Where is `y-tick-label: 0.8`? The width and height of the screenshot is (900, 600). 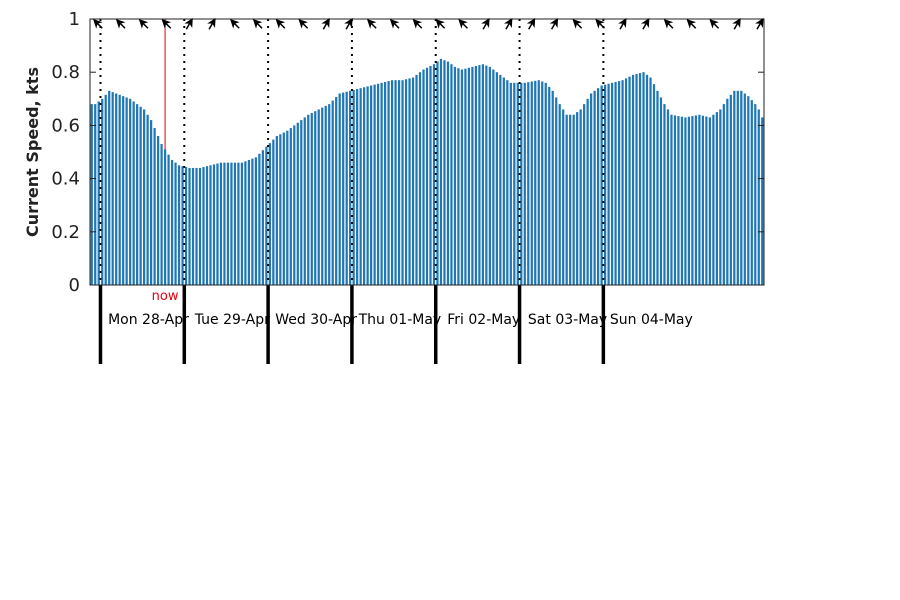
y-tick-label: 0.8 is located at coordinates (65, 72).